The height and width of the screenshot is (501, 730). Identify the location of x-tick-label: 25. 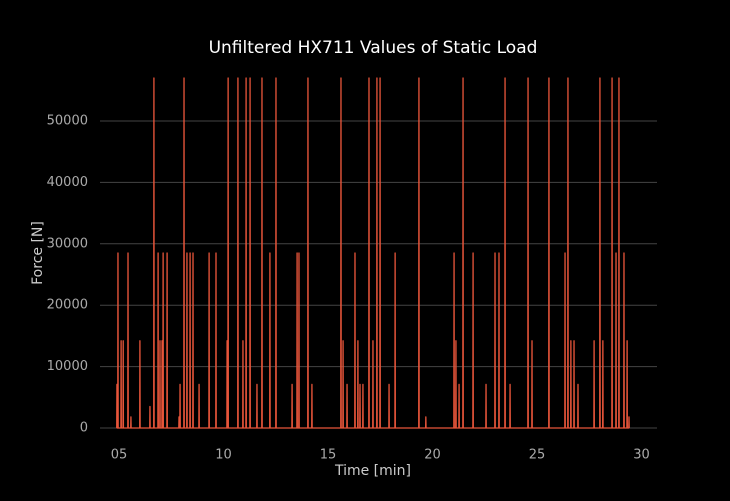
(537, 455).